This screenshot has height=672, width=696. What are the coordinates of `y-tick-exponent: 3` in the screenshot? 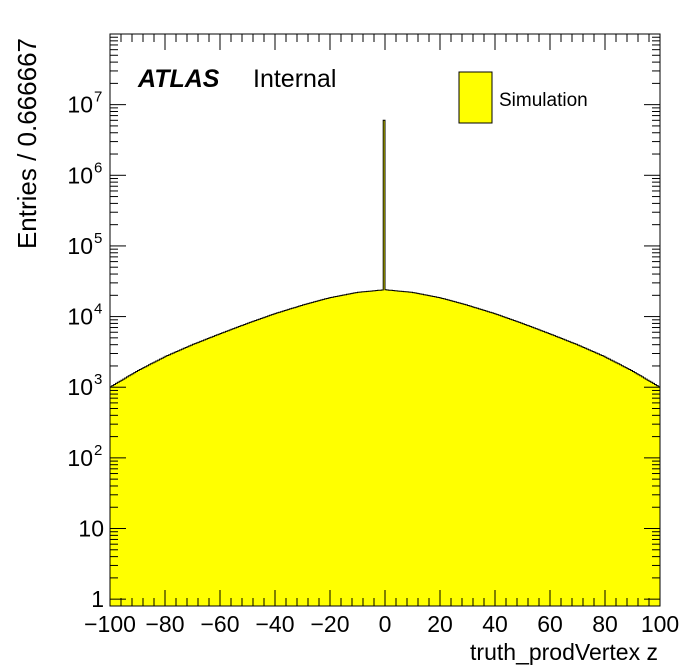 It's located at (98, 379).